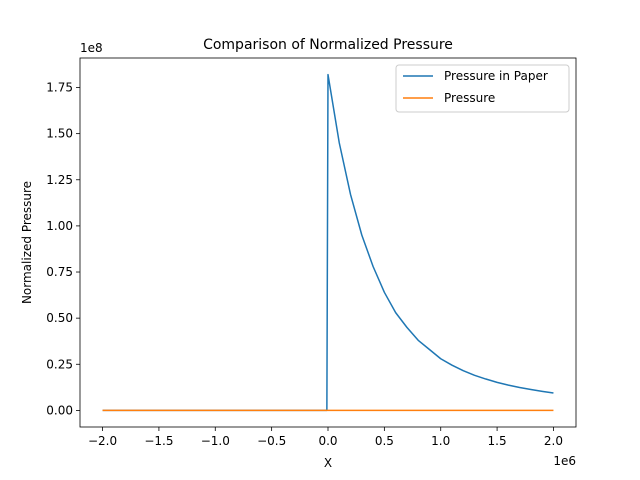 The height and width of the screenshot is (480, 640). Describe the element at coordinates (271, 441) in the screenshot. I see `x-tick-label: −0.5` at that location.